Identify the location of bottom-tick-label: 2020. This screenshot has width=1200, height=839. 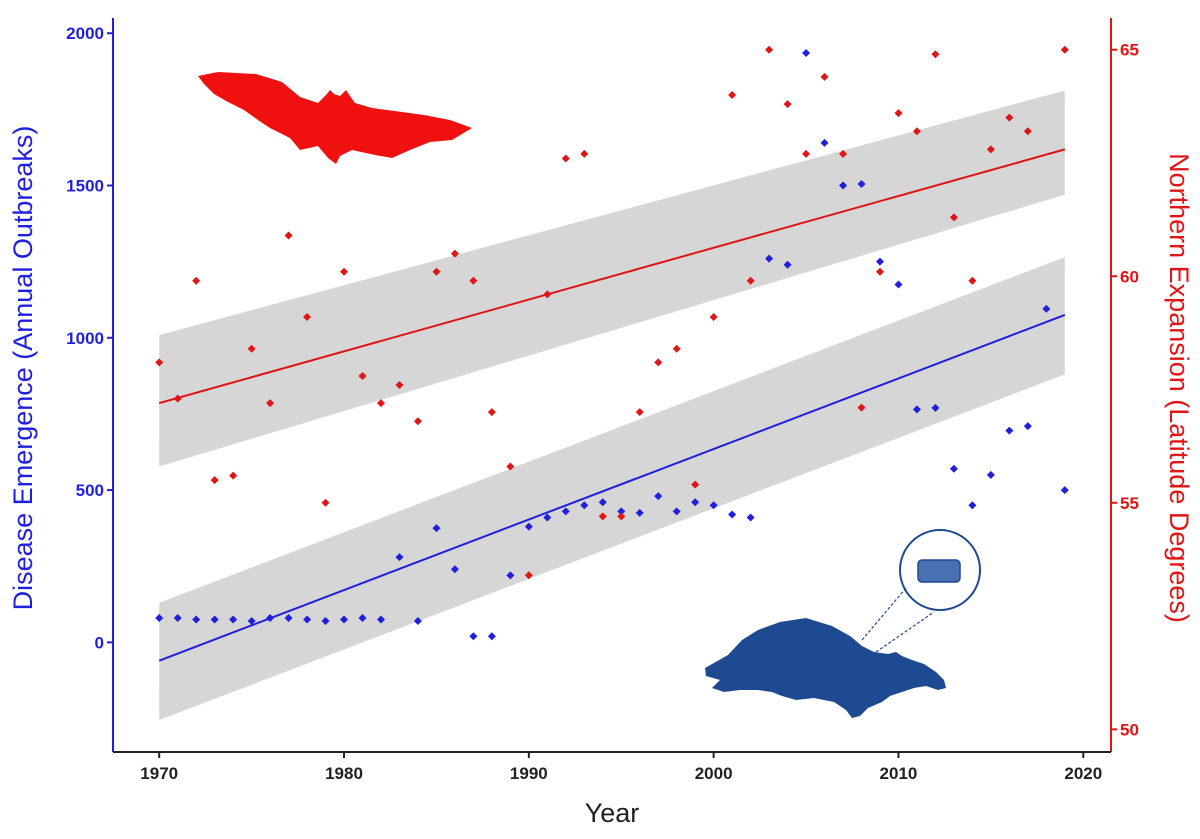
(1083, 773).